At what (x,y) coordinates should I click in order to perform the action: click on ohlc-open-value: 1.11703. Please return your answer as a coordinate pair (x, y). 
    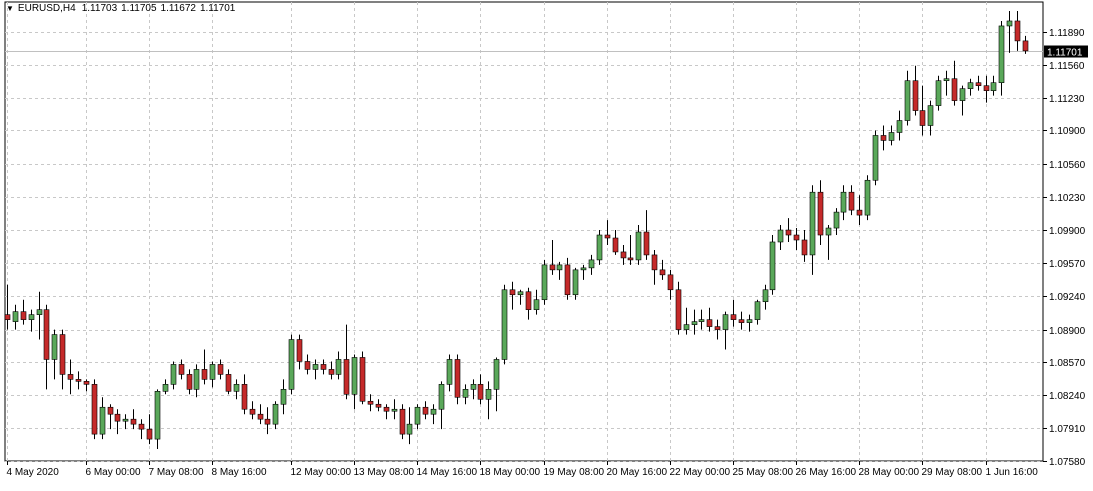
    Looking at the image, I should click on (99, 8).